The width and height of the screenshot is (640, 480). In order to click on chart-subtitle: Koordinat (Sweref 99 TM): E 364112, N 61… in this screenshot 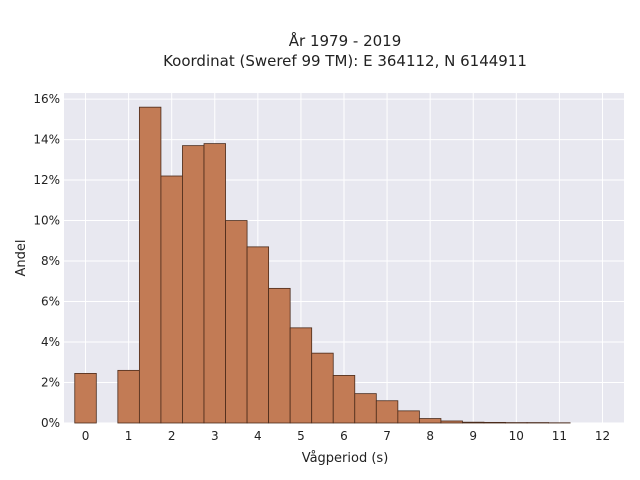, I will do `click(345, 61)`.